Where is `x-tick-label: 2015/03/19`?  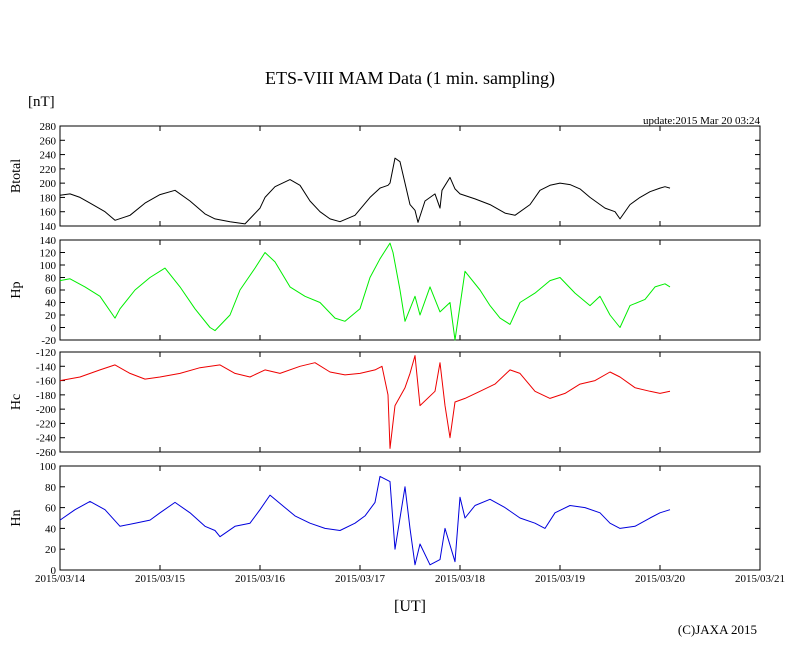
x-tick-label: 2015/03/19 is located at coordinates (560, 579).